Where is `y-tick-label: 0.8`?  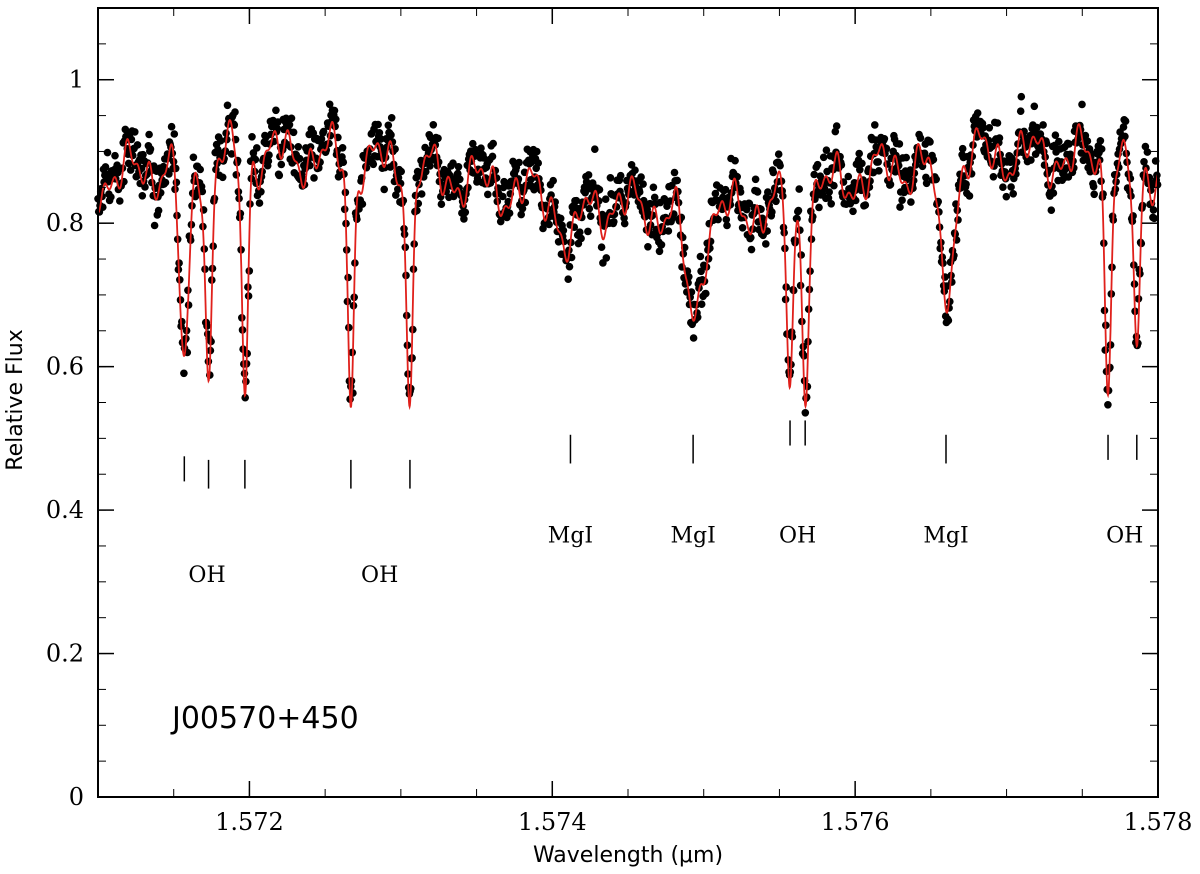 y-tick-label: 0.8 is located at coordinates (65, 223).